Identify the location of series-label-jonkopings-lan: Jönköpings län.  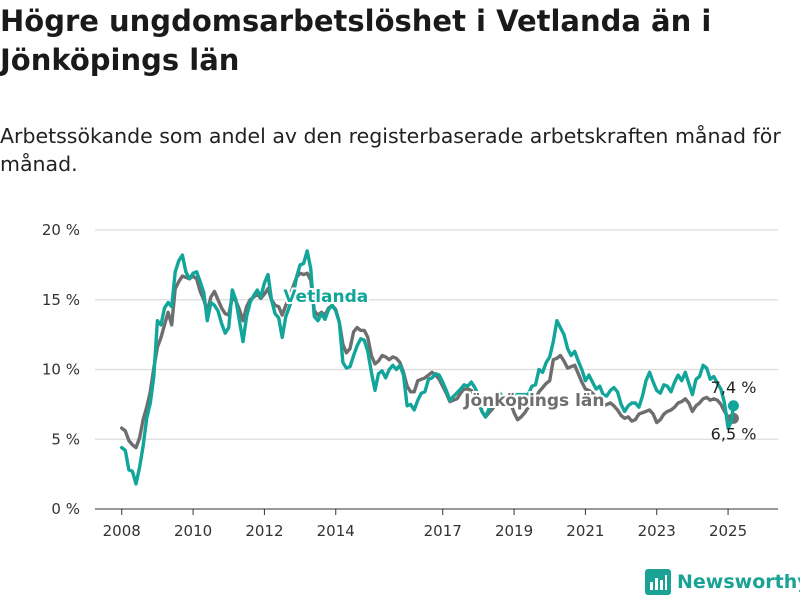
(533, 401).